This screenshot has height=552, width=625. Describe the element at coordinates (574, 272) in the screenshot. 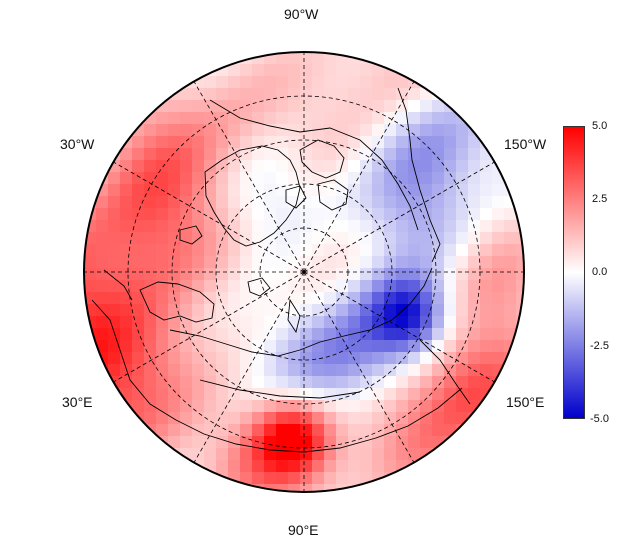

I see `colorbar` at that location.